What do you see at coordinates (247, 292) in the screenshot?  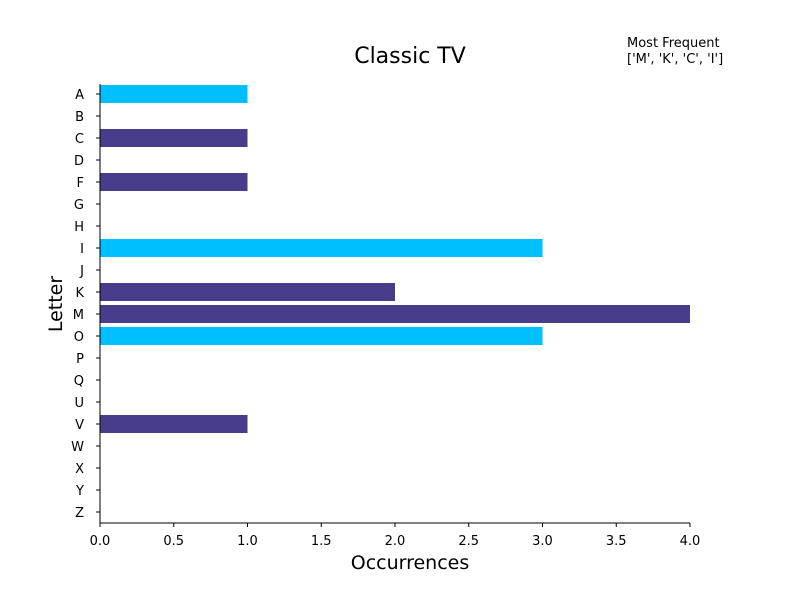 I see `bar-k` at bounding box center [247, 292].